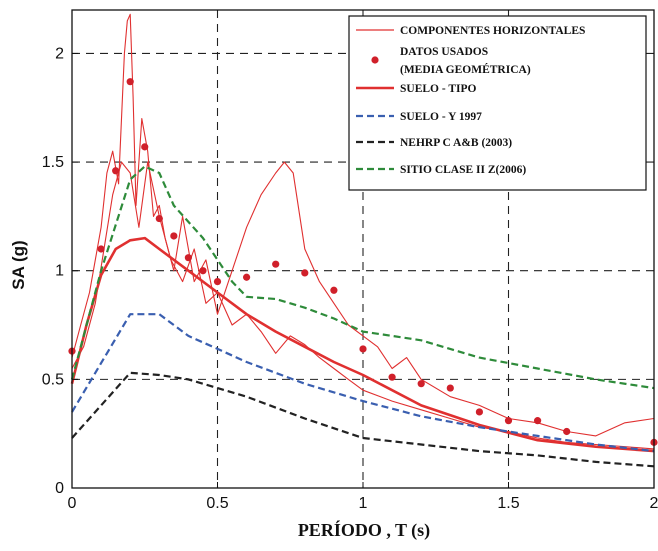  Describe the element at coordinates (53, 162) in the screenshot. I see `y-tick-label: 1.5` at that location.